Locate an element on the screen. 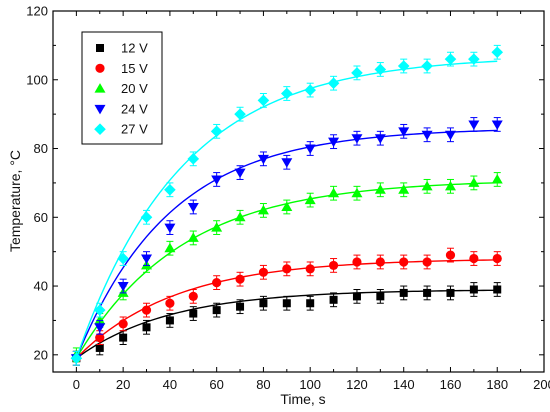  x-tick-label: 60 is located at coordinates (216, 384).